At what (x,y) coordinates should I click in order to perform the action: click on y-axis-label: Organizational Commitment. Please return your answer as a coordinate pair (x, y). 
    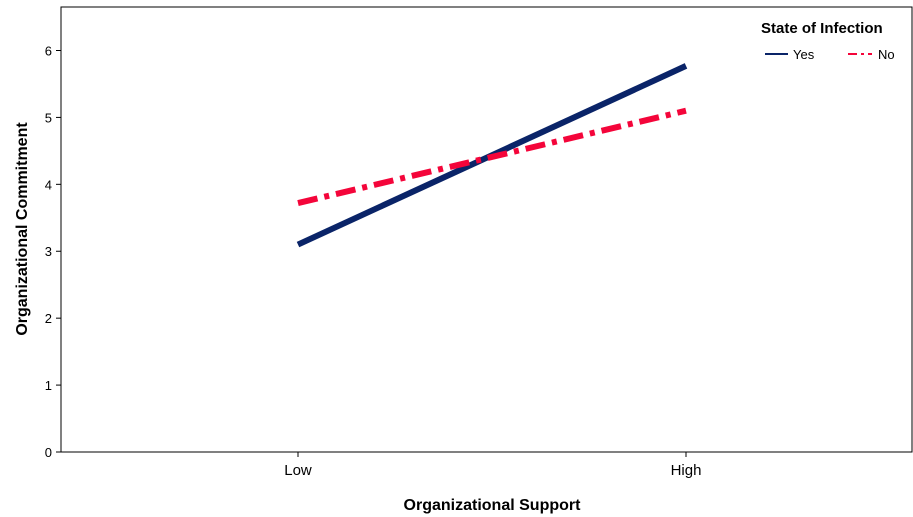
    Looking at the image, I should click on (22, 229).